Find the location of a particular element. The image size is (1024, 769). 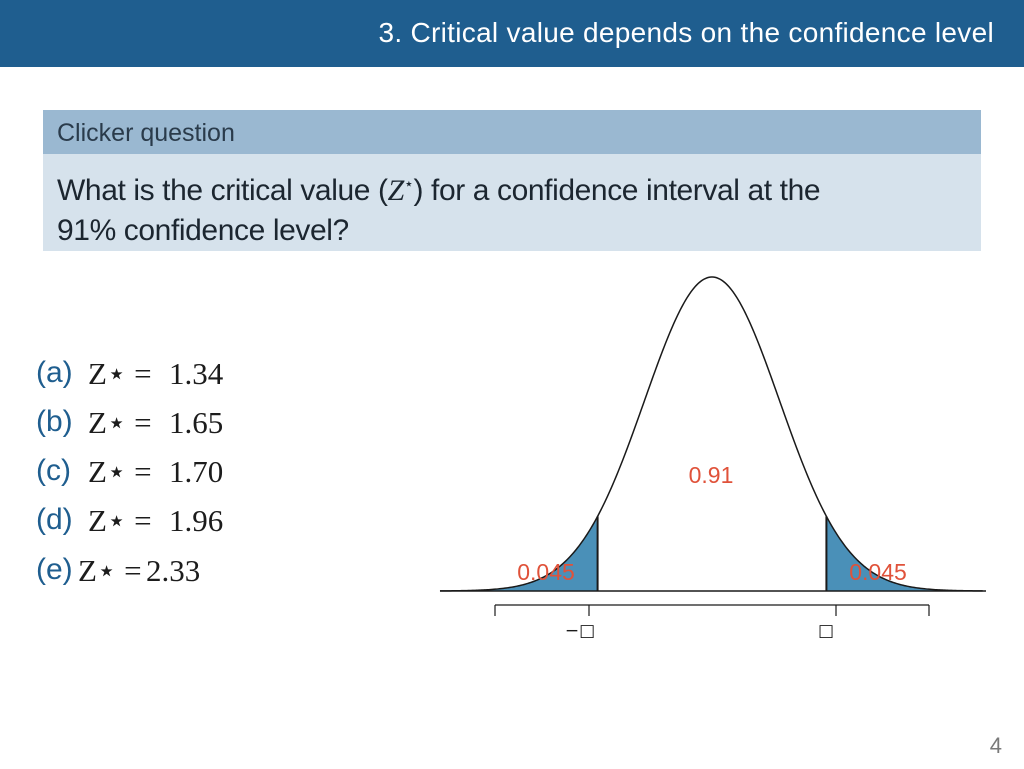

center-area-label: 0.91 is located at coordinates (711, 475).